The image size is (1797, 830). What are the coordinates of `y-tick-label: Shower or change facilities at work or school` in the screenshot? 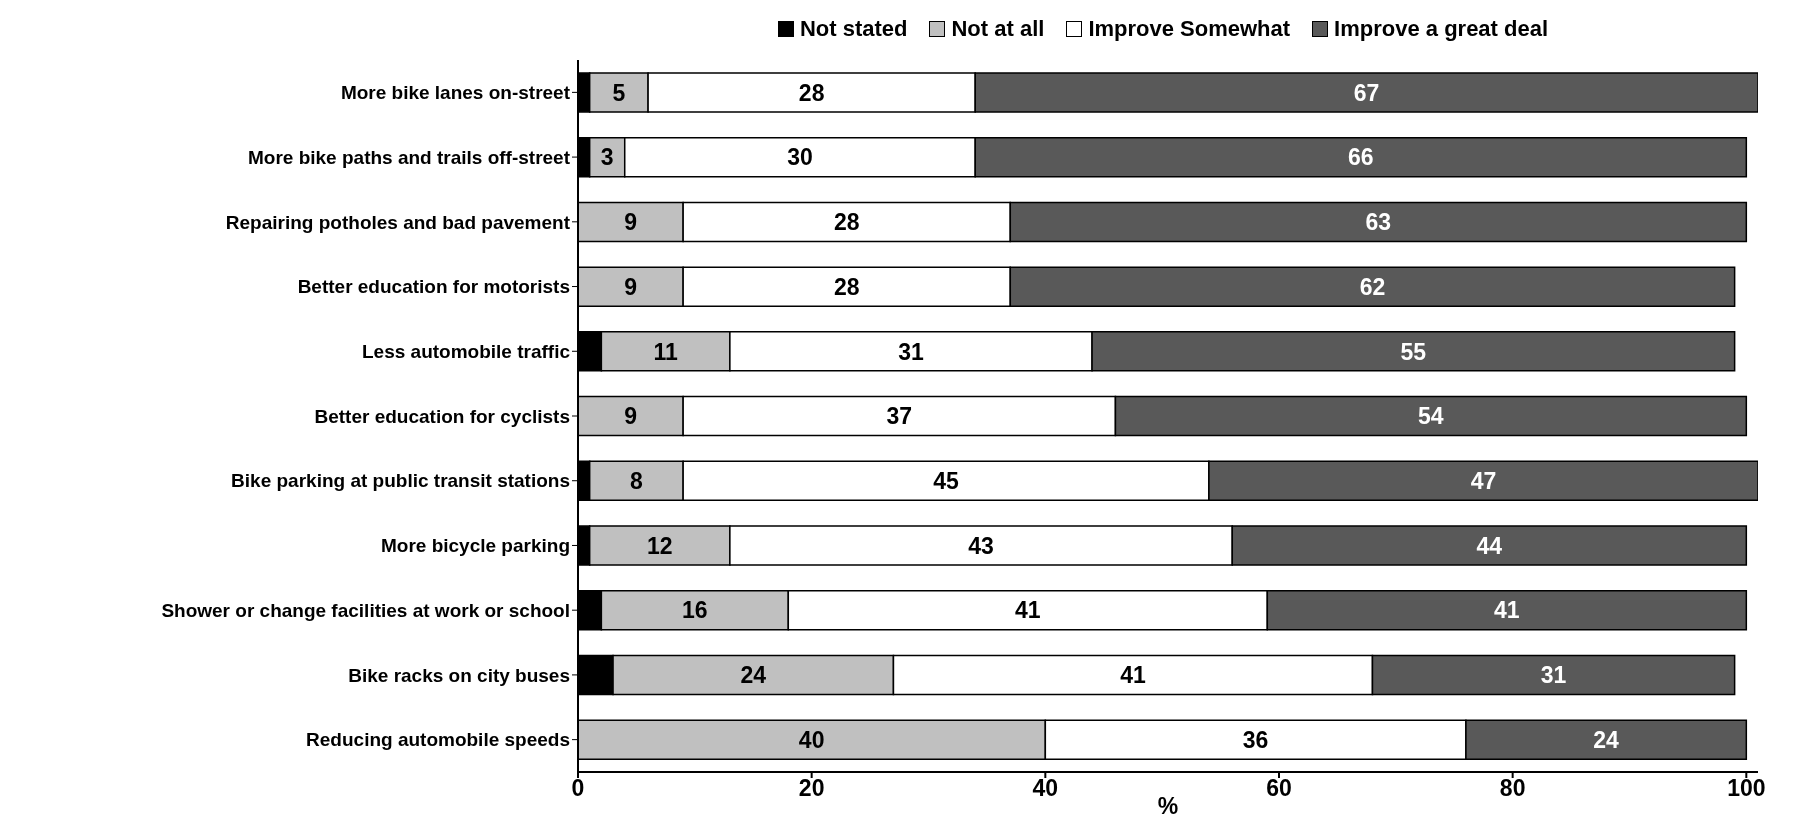 It's located at (365, 610).